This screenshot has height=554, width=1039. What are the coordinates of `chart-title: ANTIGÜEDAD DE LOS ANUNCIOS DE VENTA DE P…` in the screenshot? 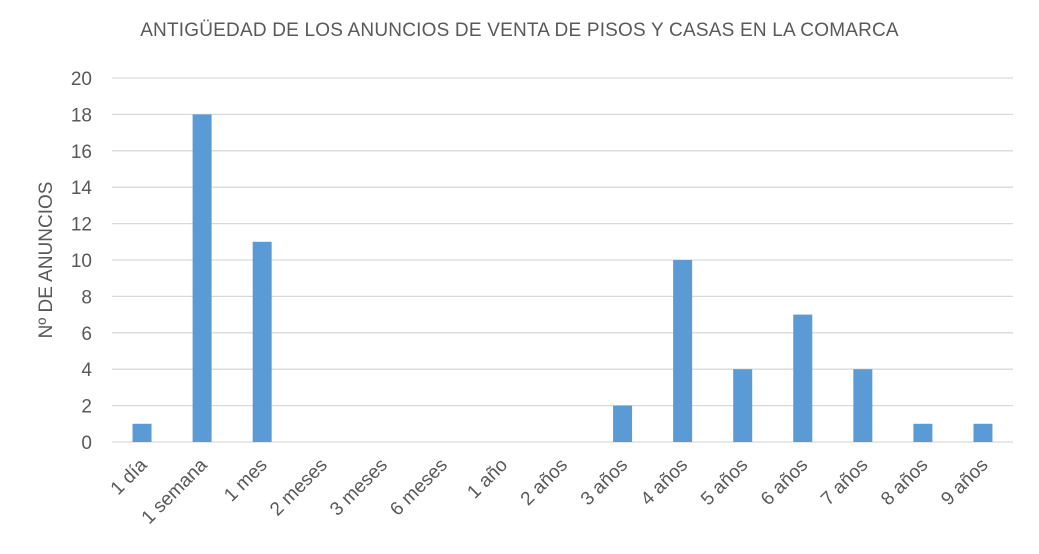 It's located at (519, 30).